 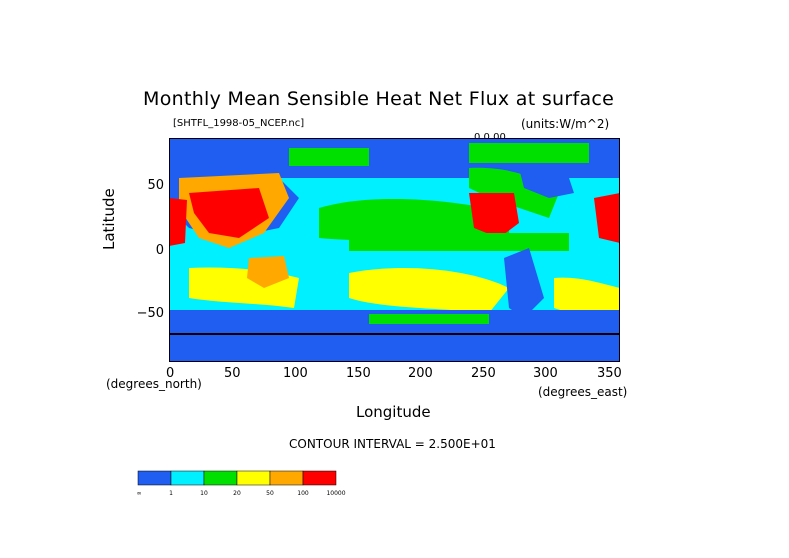 What do you see at coordinates (420, 373) in the screenshot?
I see `x-tick-label: 200` at bounding box center [420, 373].